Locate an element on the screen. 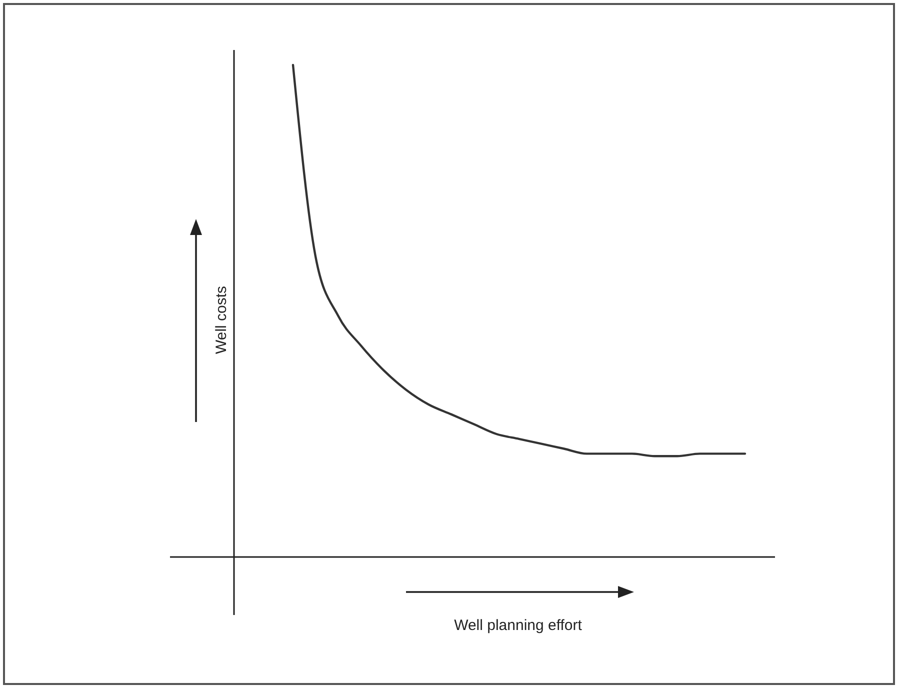  y-axis-title: Well costs is located at coordinates (221, 320).